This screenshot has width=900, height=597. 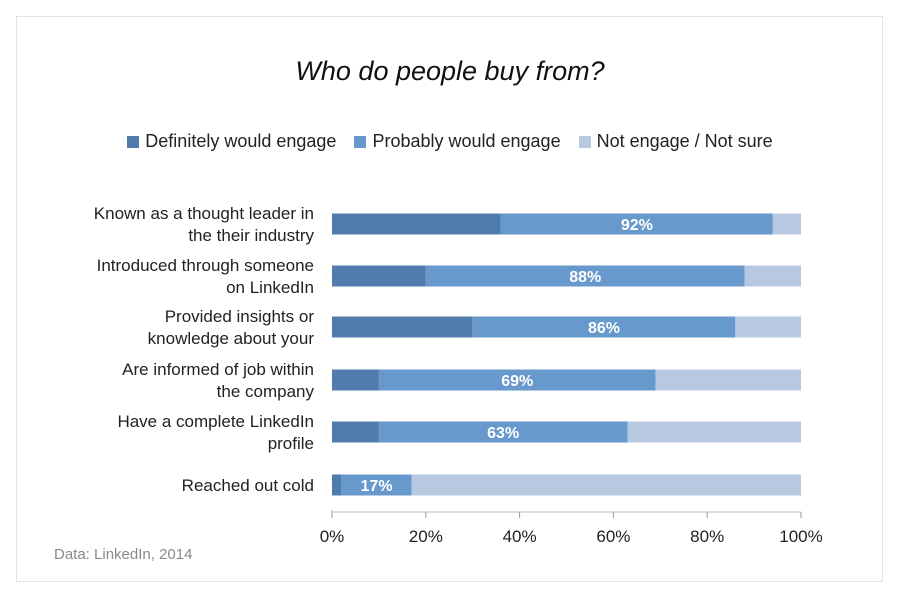 I want to click on x-tick-label: 80%, so click(x=707, y=536).